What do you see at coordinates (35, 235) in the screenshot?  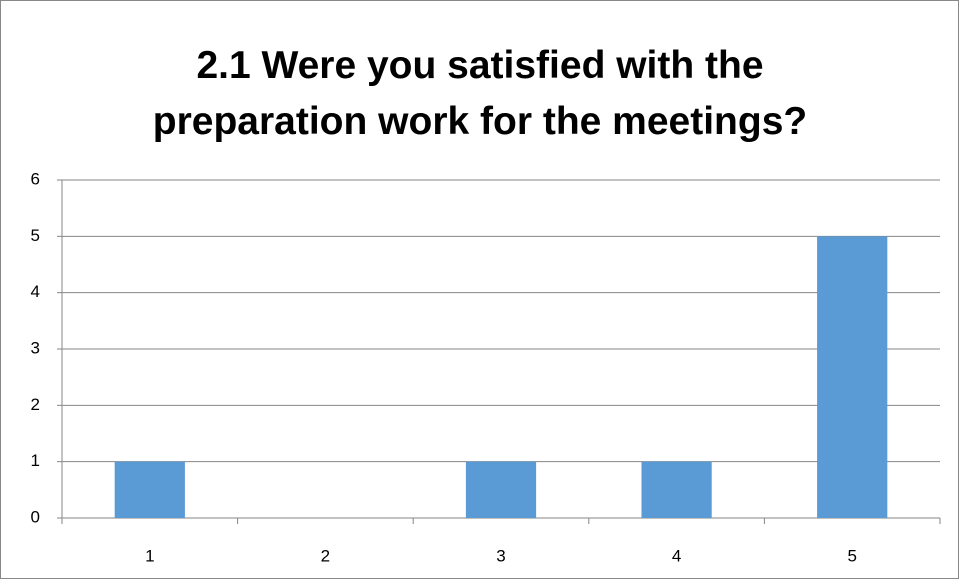 I see `y-tick-label: 5` at bounding box center [35, 235].